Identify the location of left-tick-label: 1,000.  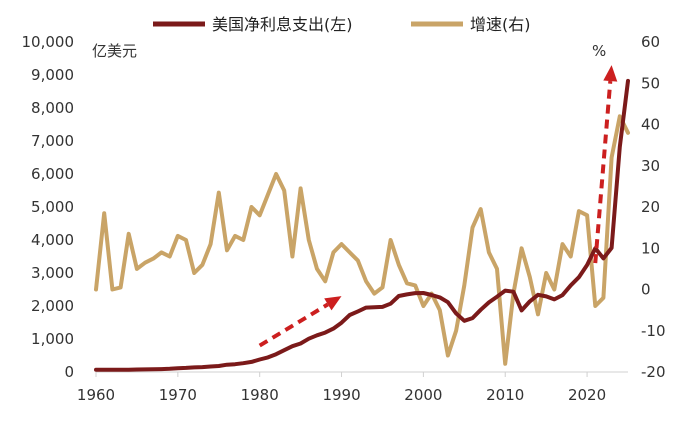
(52, 339).